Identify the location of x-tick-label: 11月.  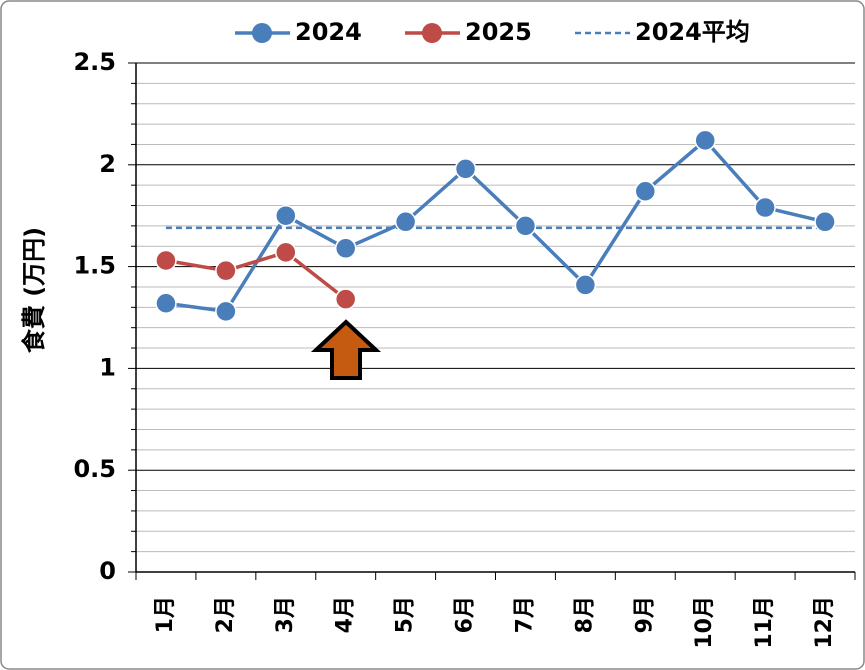
(764, 622).